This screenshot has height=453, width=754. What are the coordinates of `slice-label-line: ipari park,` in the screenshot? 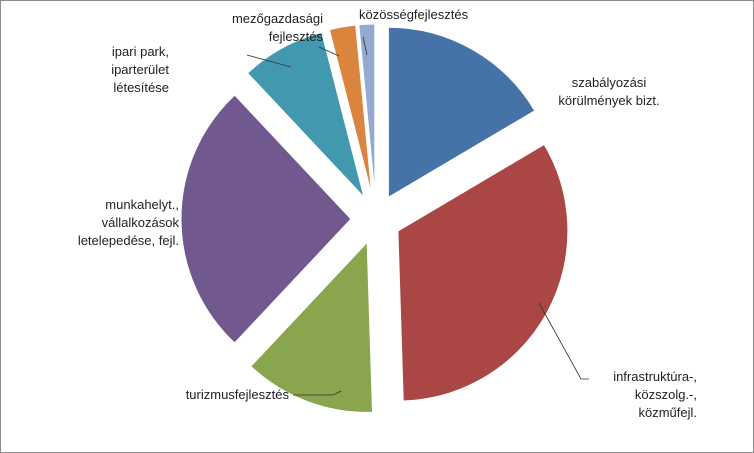 It's located at (140, 51).